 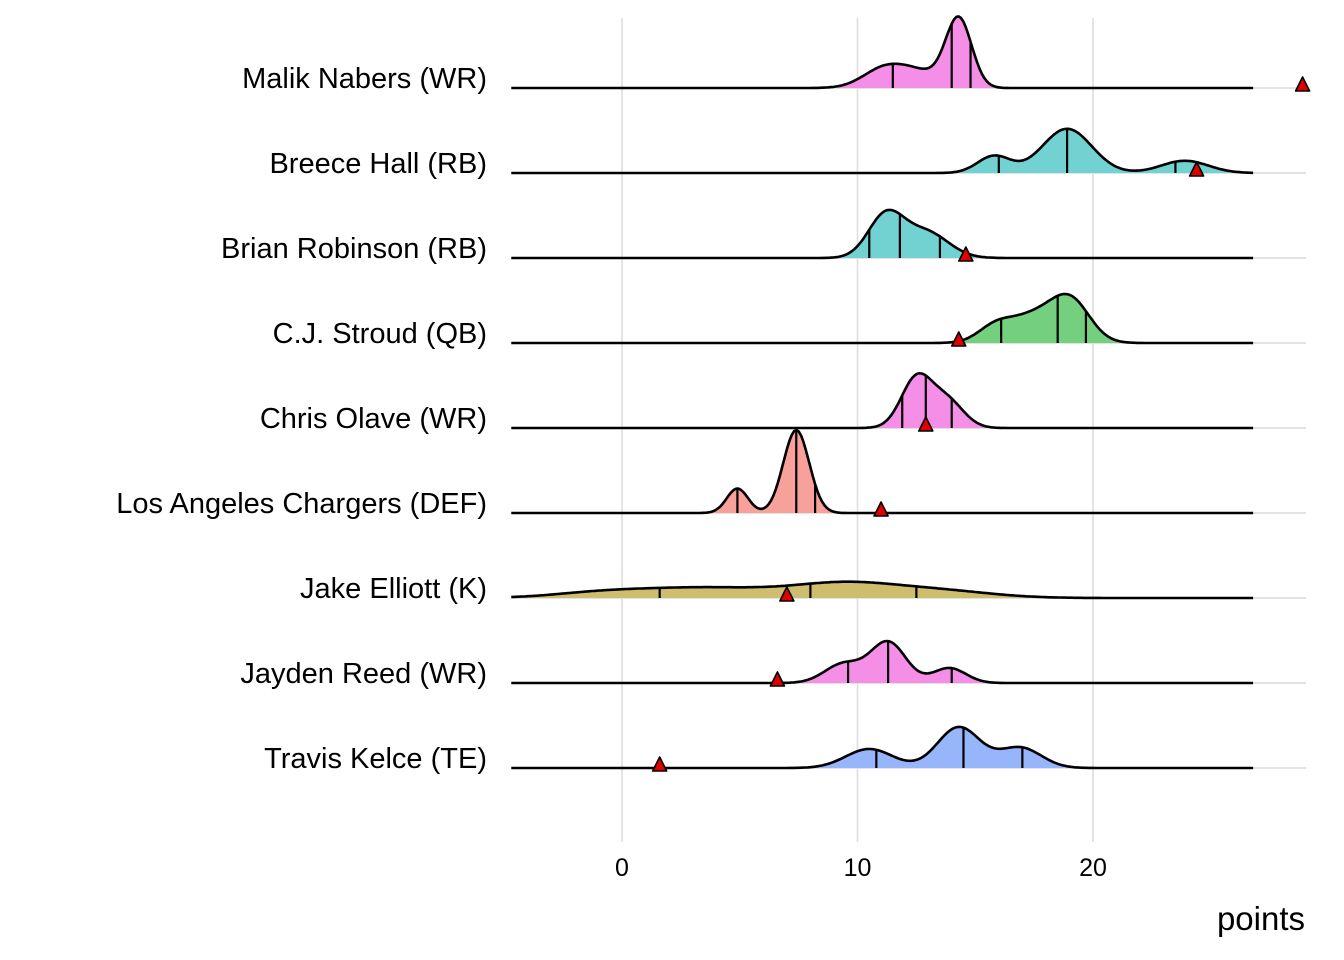 What do you see at coordinates (378, 164) in the screenshot?
I see `y-axis-label: Breece Hall (RB)` at bounding box center [378, 164].